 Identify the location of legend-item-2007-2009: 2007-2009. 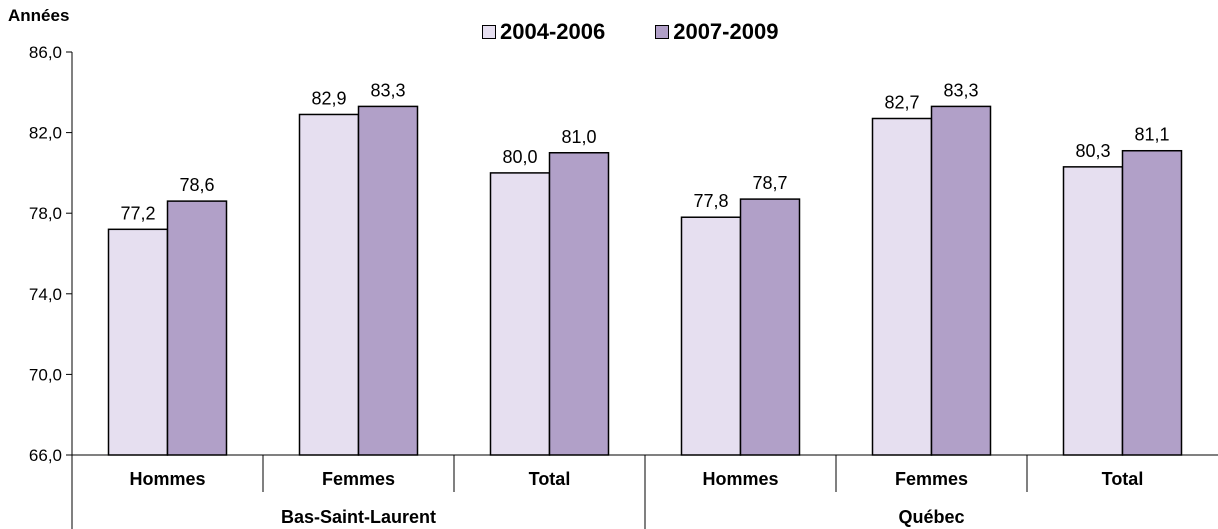
(716, 32).